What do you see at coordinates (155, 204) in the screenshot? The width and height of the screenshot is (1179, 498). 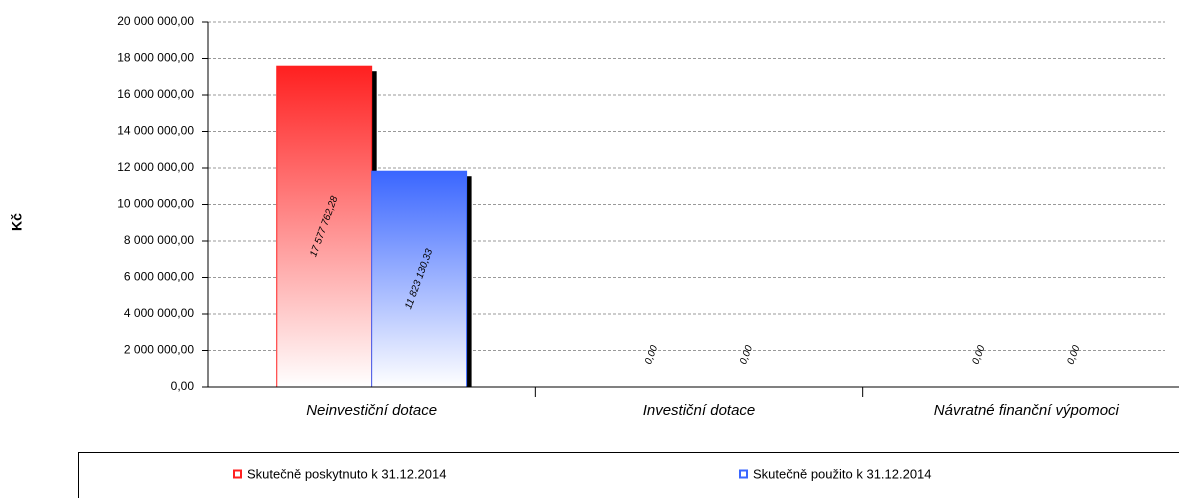 I see `y-tick-label: 10 000 000,00` at bounding box center [155, 204].